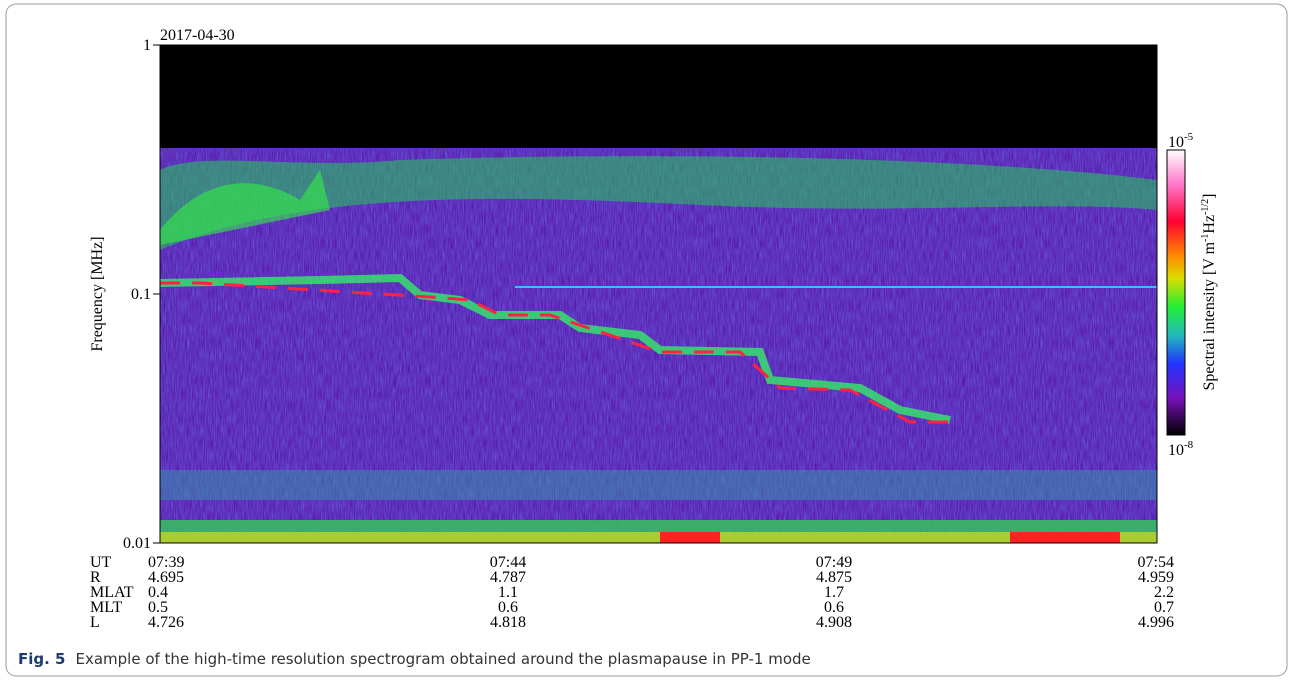 This screenshot has width=1293, height=681. What do you see at coordinates (834, 562) in the screenshot?
I see `row-value: 07:49` at bounding box center [834, 562].